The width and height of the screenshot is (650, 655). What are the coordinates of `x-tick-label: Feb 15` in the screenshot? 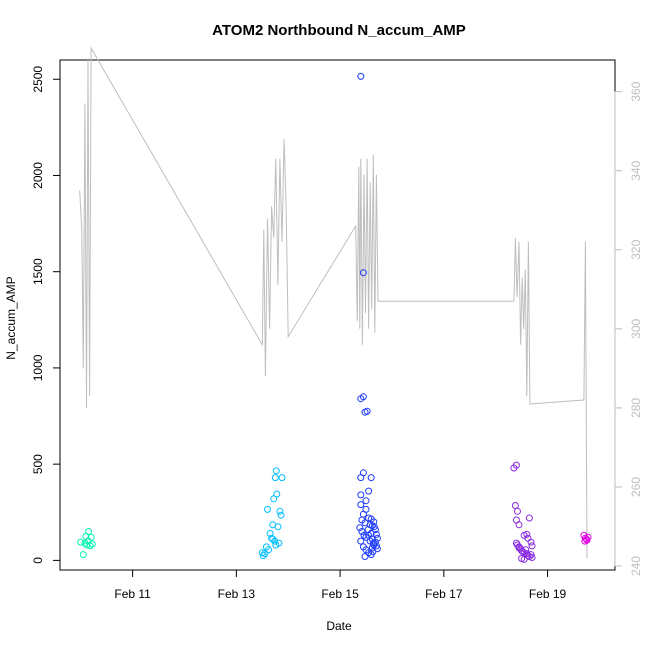 It's located at (340, 594).